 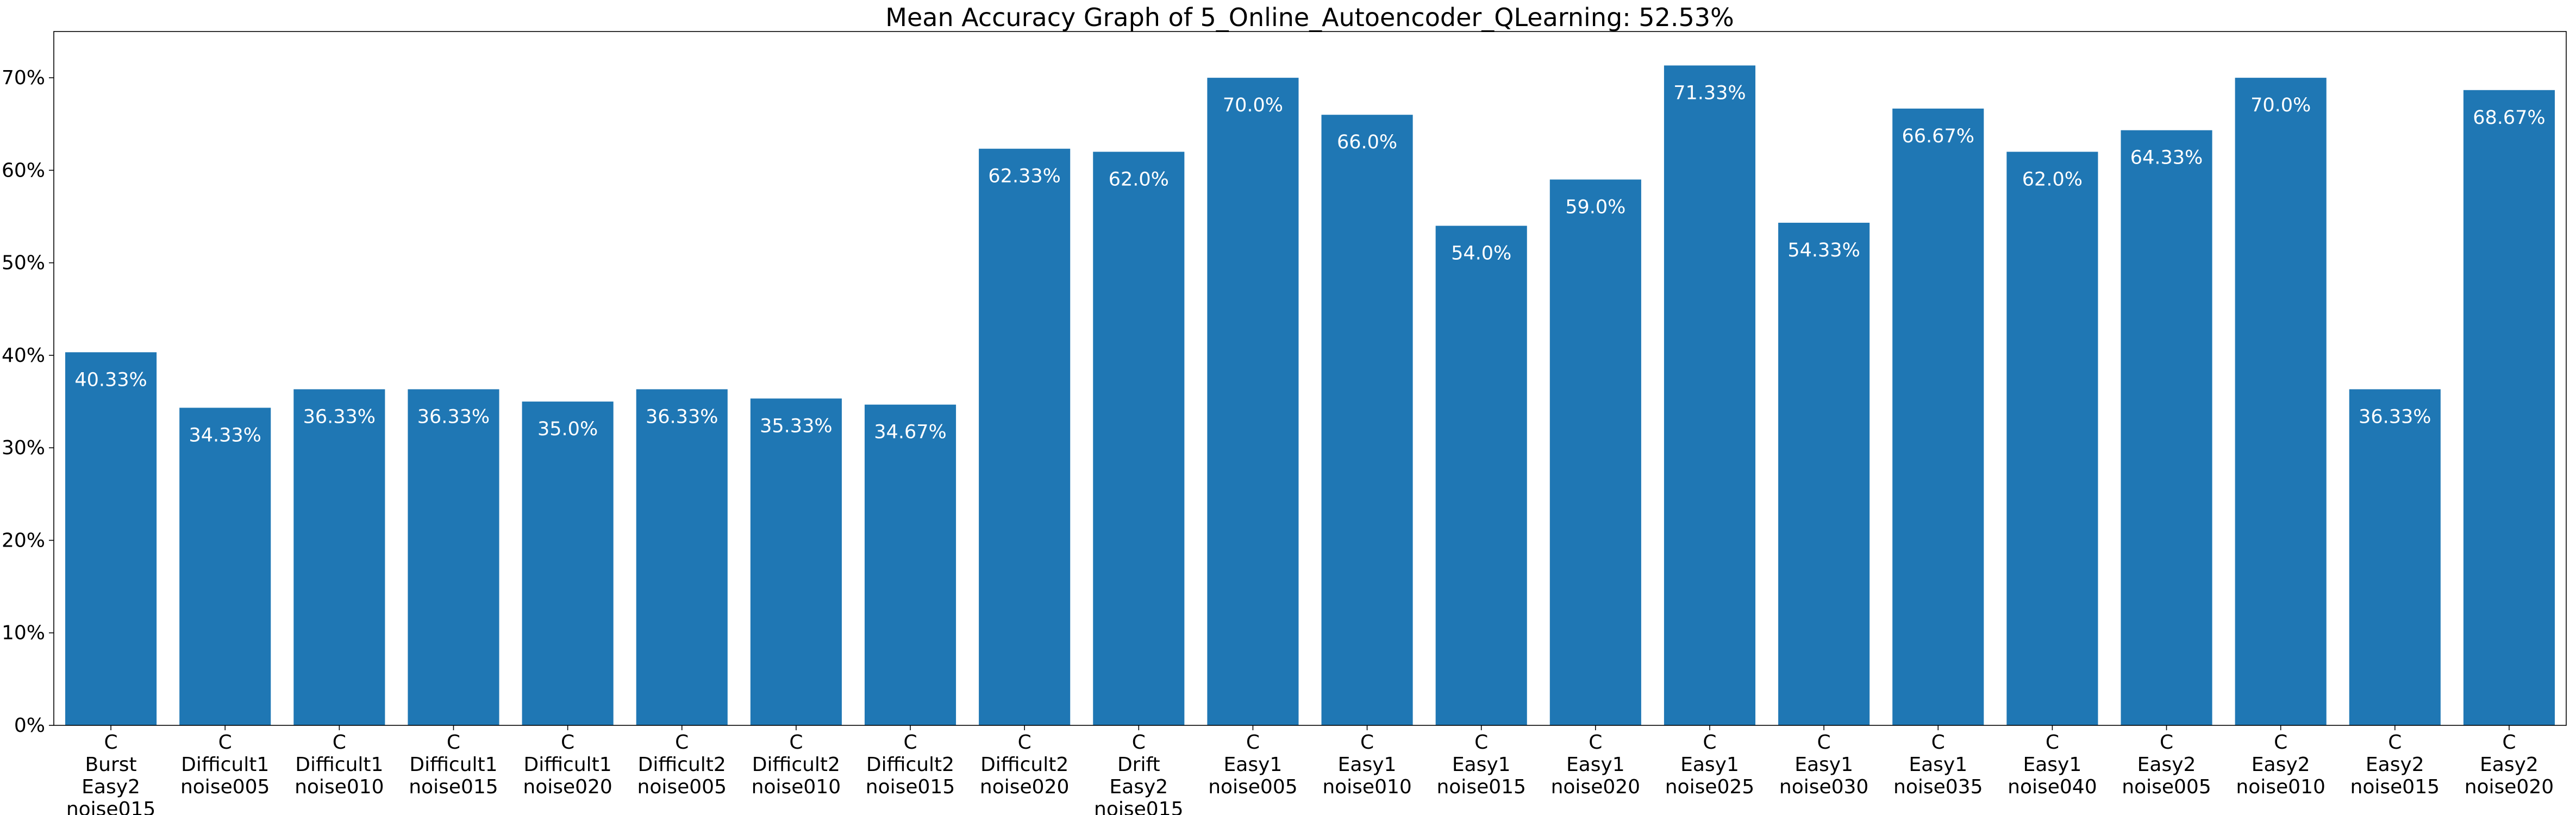 What do you see at coordinates (1938, 787) in the screenshot?
I see `x-tick-label-line: noise035` at bounding box center [1938, 787].